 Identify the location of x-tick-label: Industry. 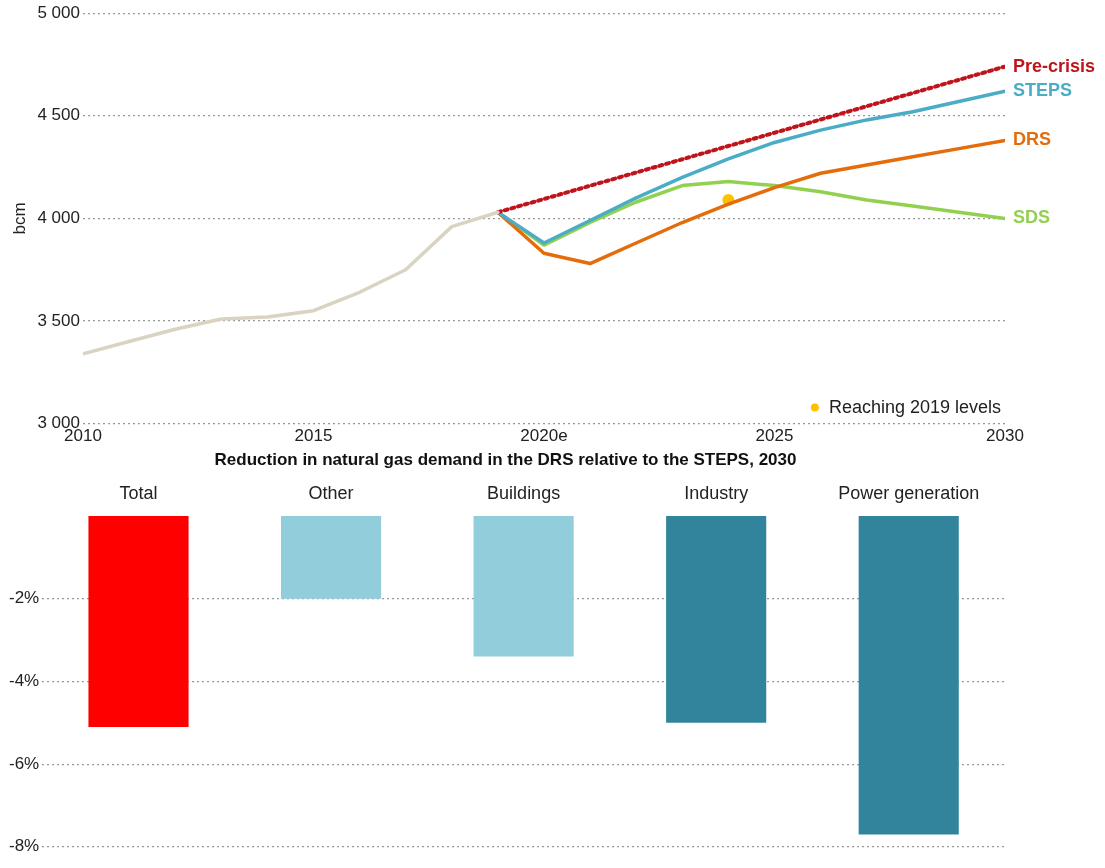
(716, 493).